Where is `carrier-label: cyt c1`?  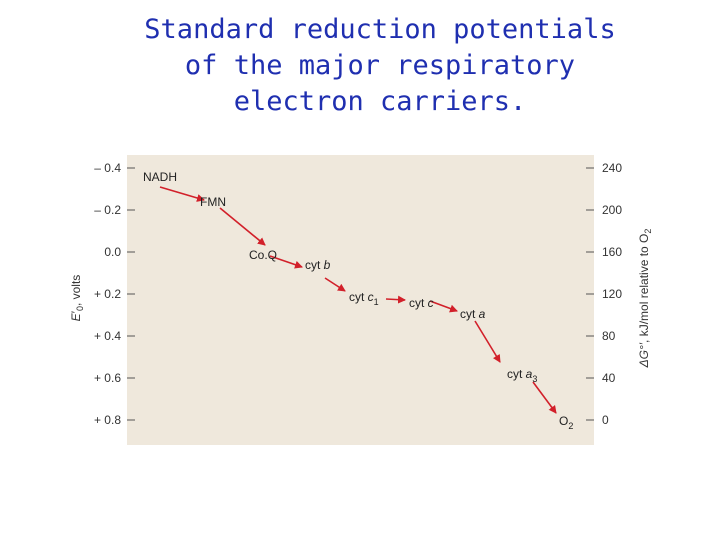 carrier-label: cyt c1 is located at coordinates (364, 298).